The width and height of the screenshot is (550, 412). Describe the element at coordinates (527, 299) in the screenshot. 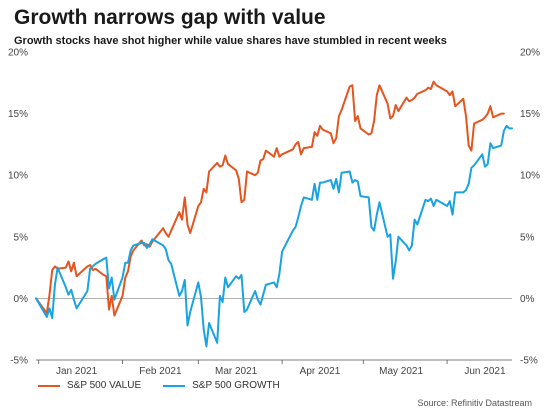

I see `y-tick-label-right: 0%` at that location.